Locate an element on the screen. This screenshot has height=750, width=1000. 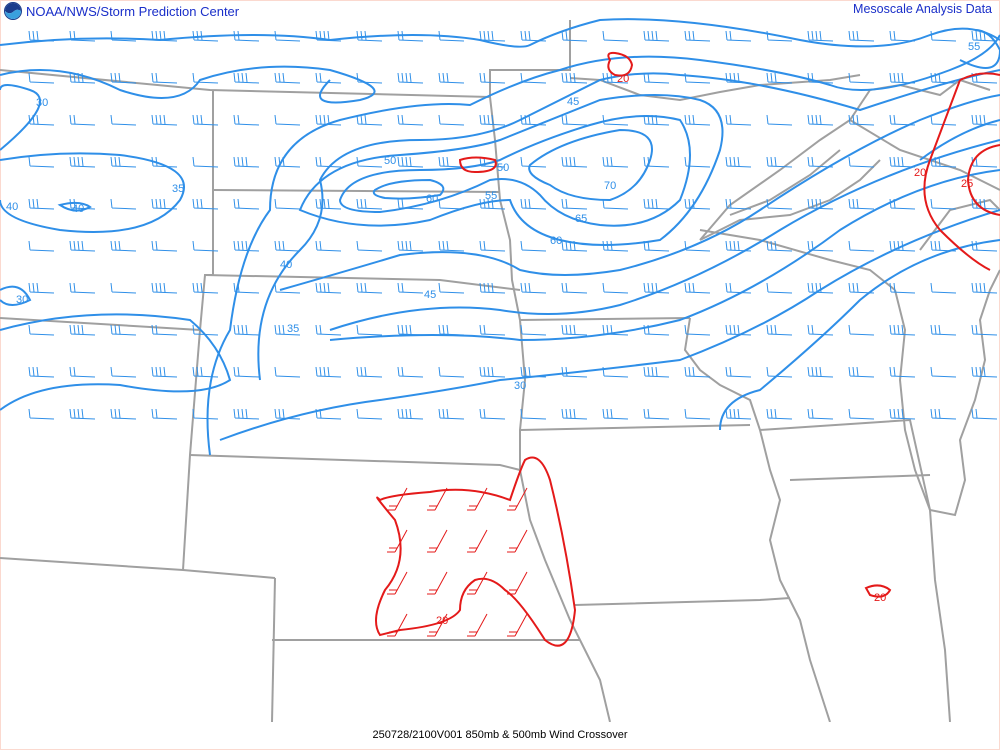
mo-ar-border is located at coordinates (682, 601).